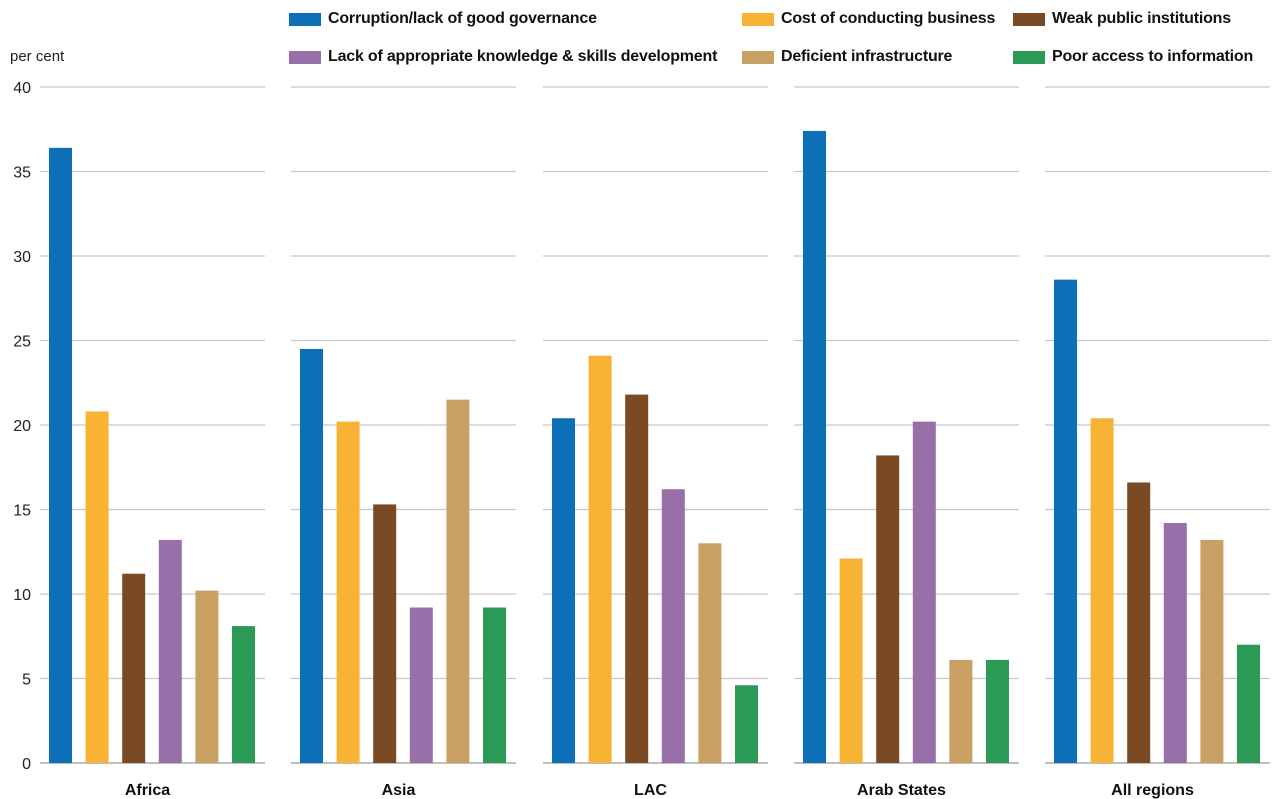  I want to click on legend-item: Poor access to information, so click(1133, 57).